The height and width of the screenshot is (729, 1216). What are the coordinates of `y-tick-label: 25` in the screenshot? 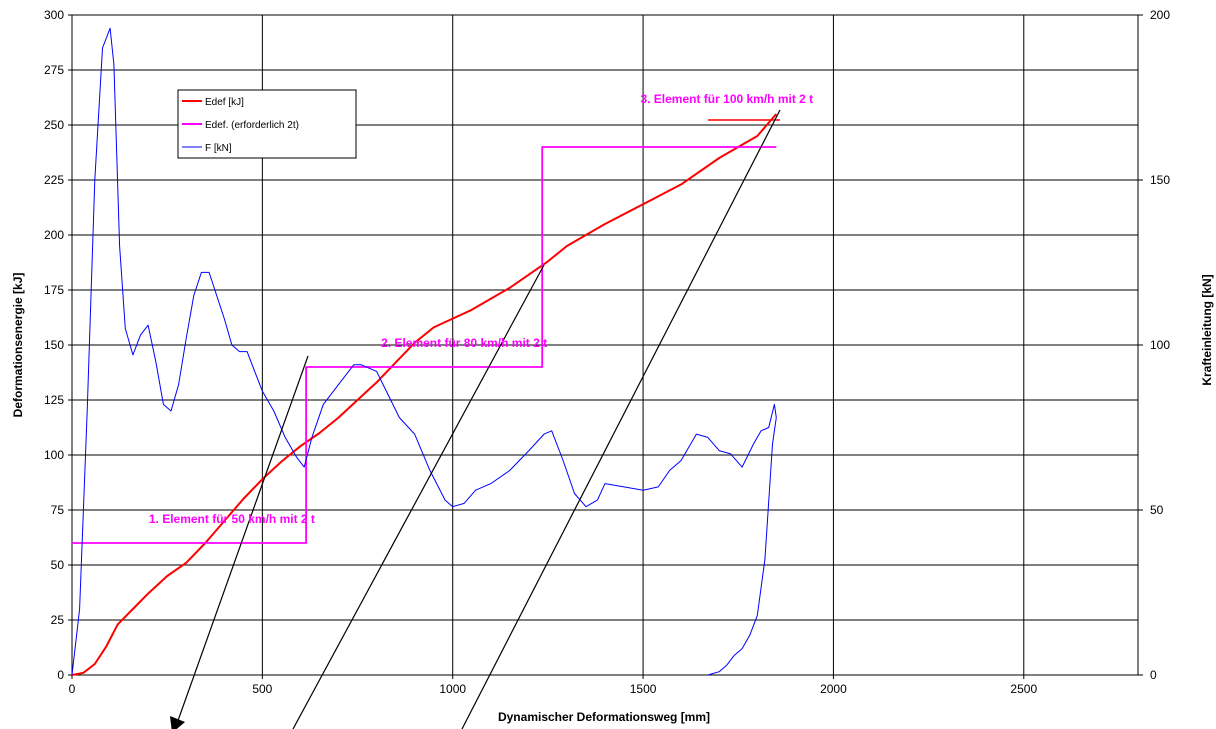 It's located at (58, 620).